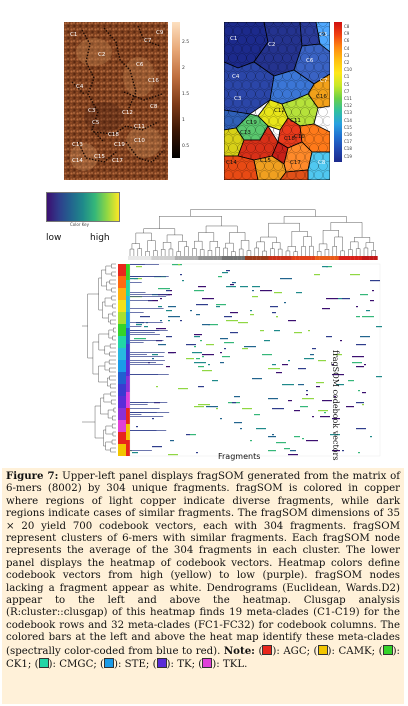 This screenshot has width=408, height=706. Describe the element at coordinates (96, 123) in the screenshot. I see `copper-cluster-label: C5` at that location.